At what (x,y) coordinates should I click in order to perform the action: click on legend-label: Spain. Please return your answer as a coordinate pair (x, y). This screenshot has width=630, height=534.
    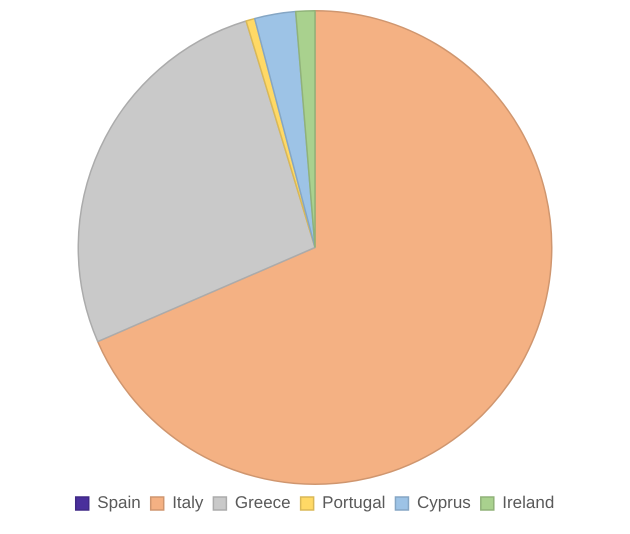
    Looking at the image, I should click on (119, 502).